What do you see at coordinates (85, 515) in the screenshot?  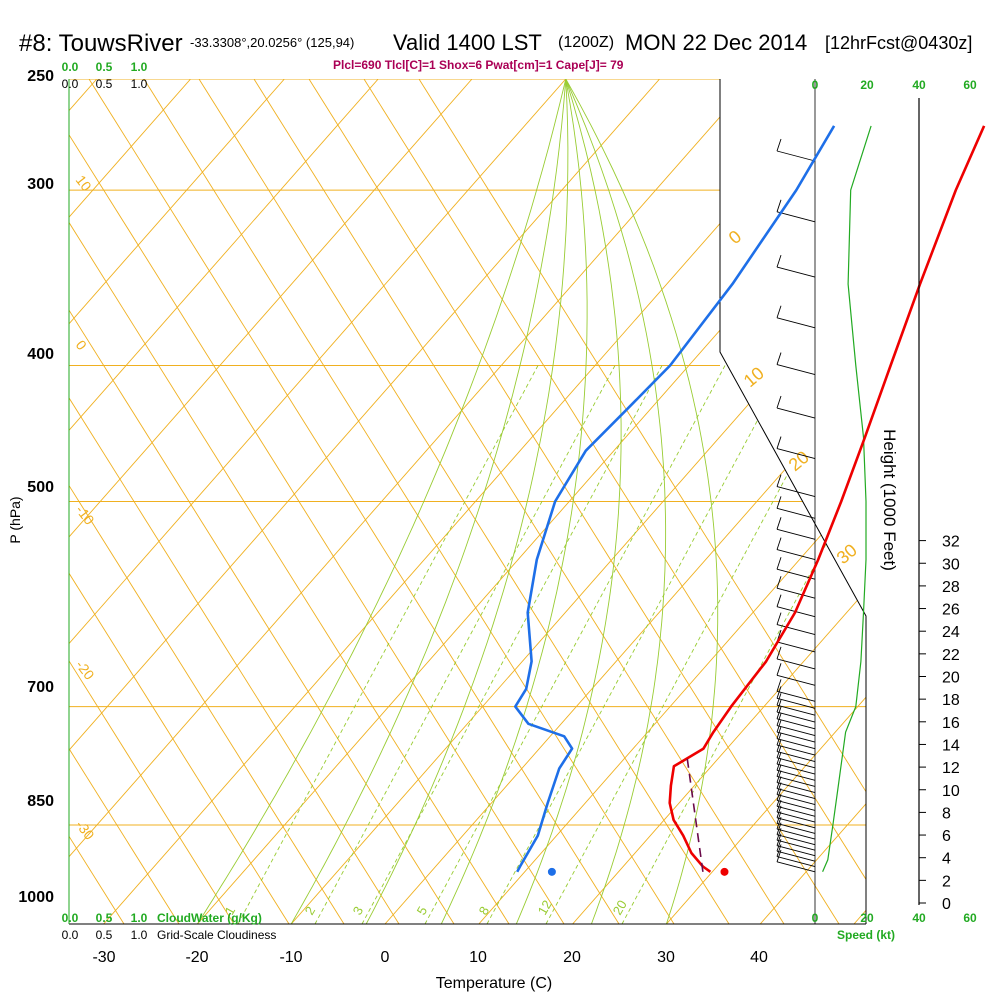 I see `isotherm-label: -10` at bounding box center [85, 515].